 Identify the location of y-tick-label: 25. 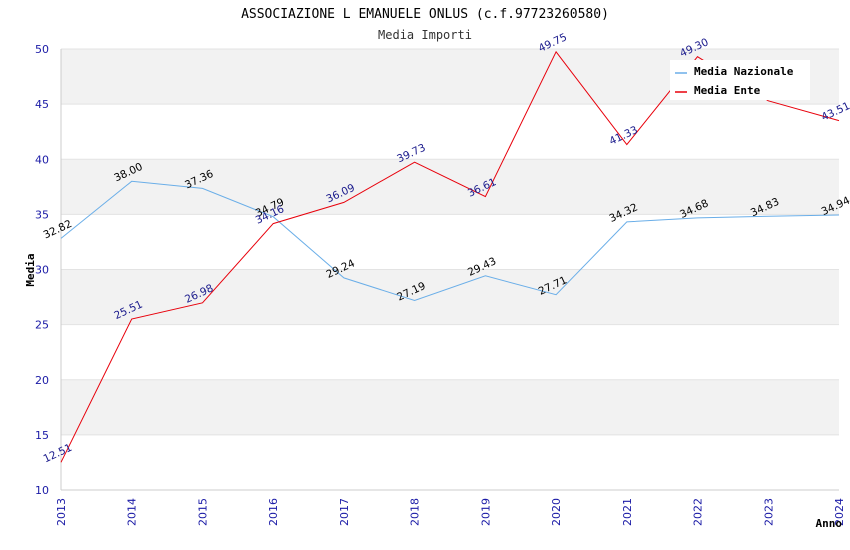
(42, 325).